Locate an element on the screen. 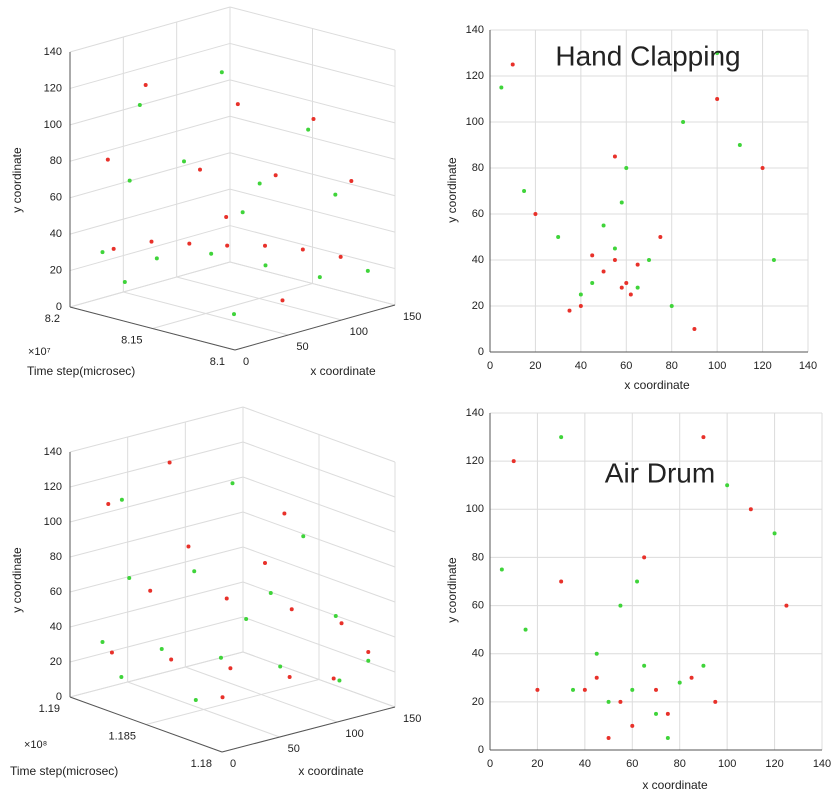 This screenshot has width=835, height=799. y-tick-label: 100 is located at coordinates (53, 522).